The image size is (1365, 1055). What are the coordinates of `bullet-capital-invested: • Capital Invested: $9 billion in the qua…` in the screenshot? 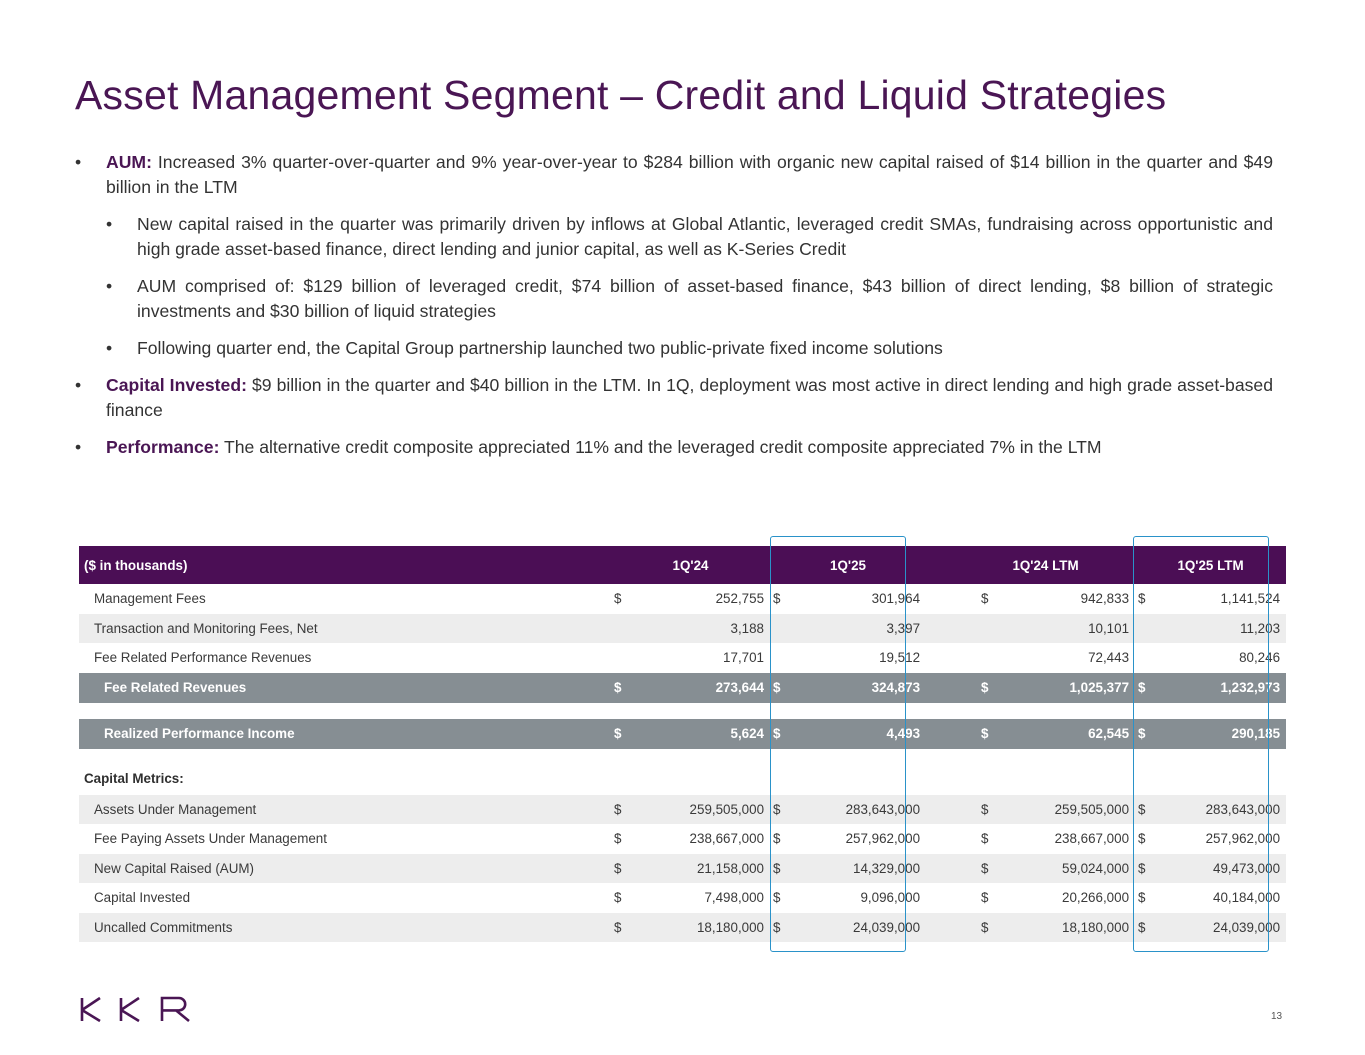 It's located at (674, 398).